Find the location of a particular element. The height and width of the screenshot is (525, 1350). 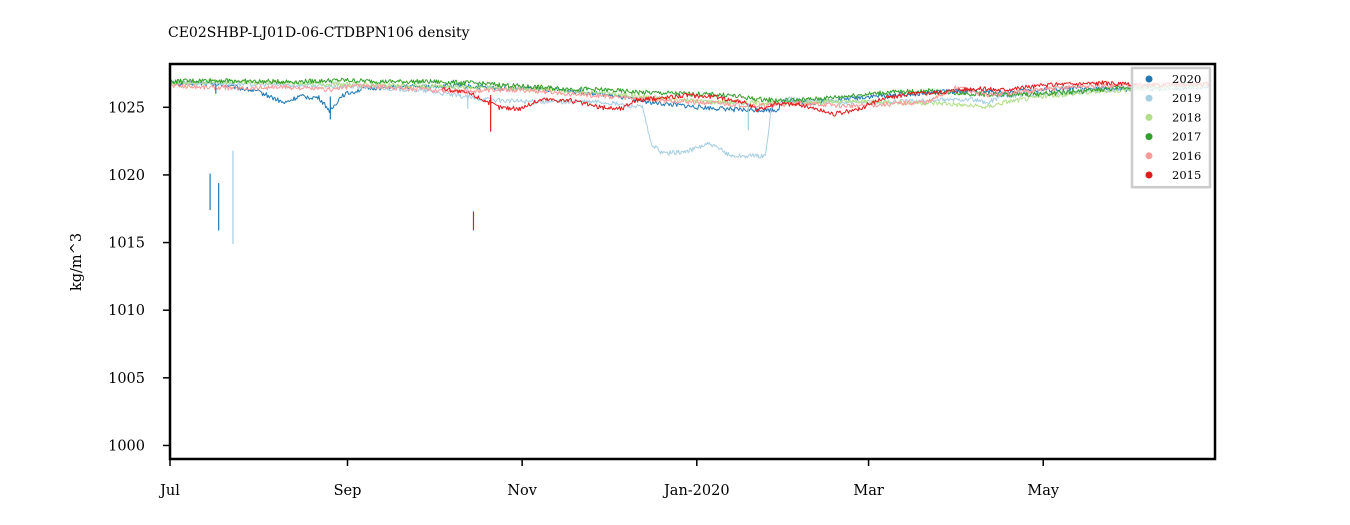

legend-label-2015: 2015 is located at coordinates (1186, 175).